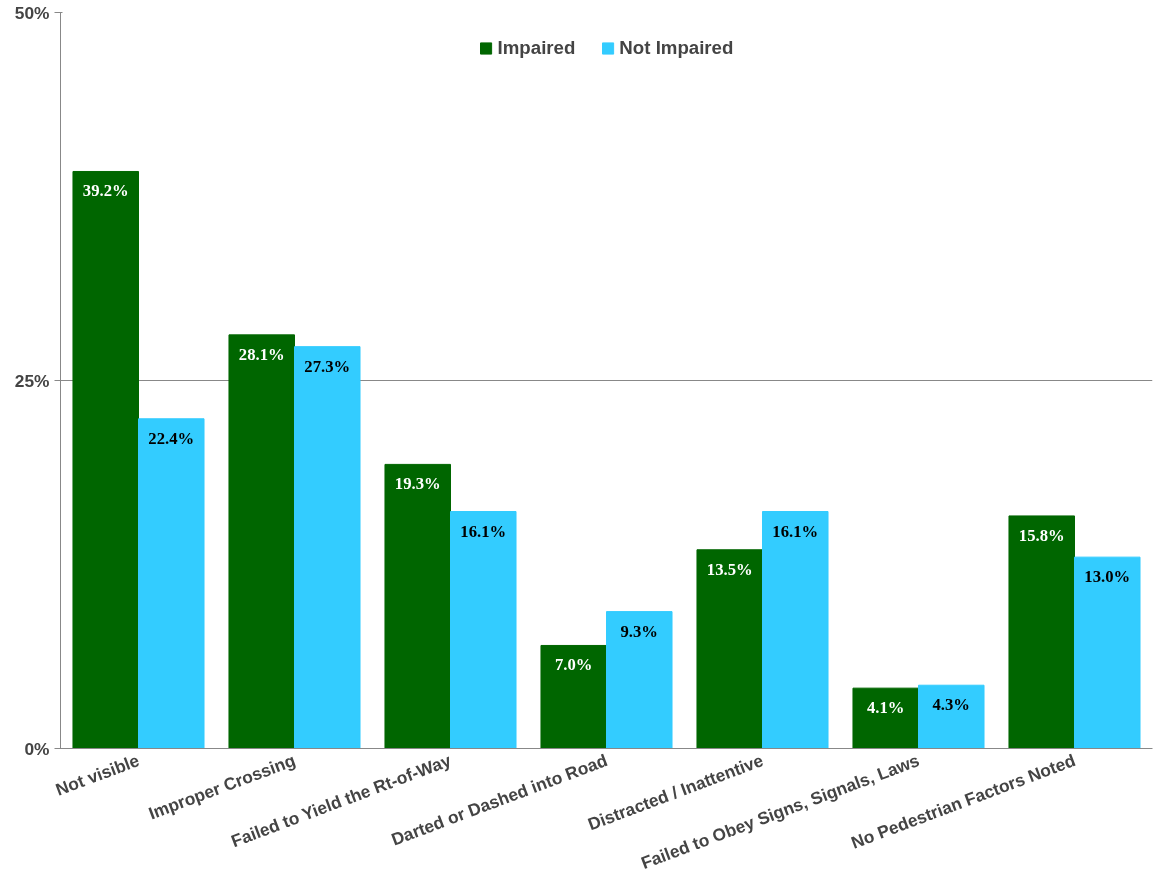 The width and height of the screenshot is (1169, 893). Describe the element at coordinates (105, 191) in the screenshot. I see `data-label: 39.2%` at that location.